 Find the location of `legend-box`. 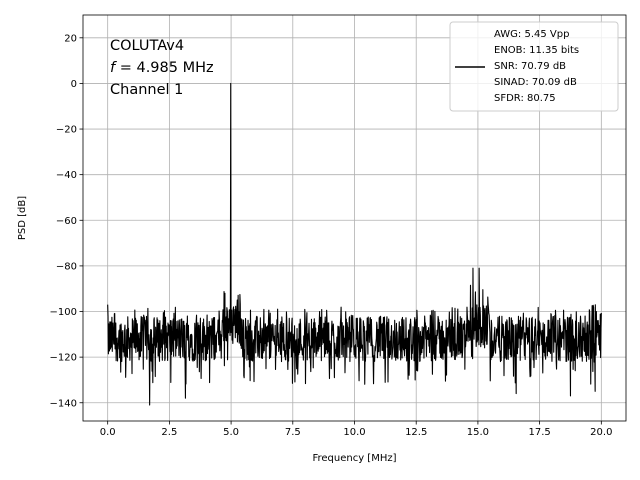

legend-box is located at coordinates (534, 66).